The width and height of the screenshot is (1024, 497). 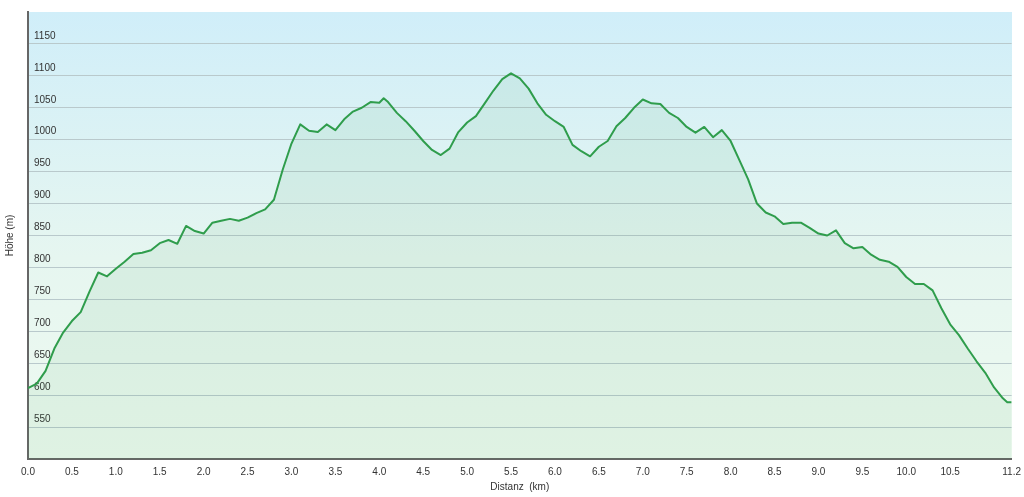 I want to click on y-tick-label: 900, so click(x=43, y=195).